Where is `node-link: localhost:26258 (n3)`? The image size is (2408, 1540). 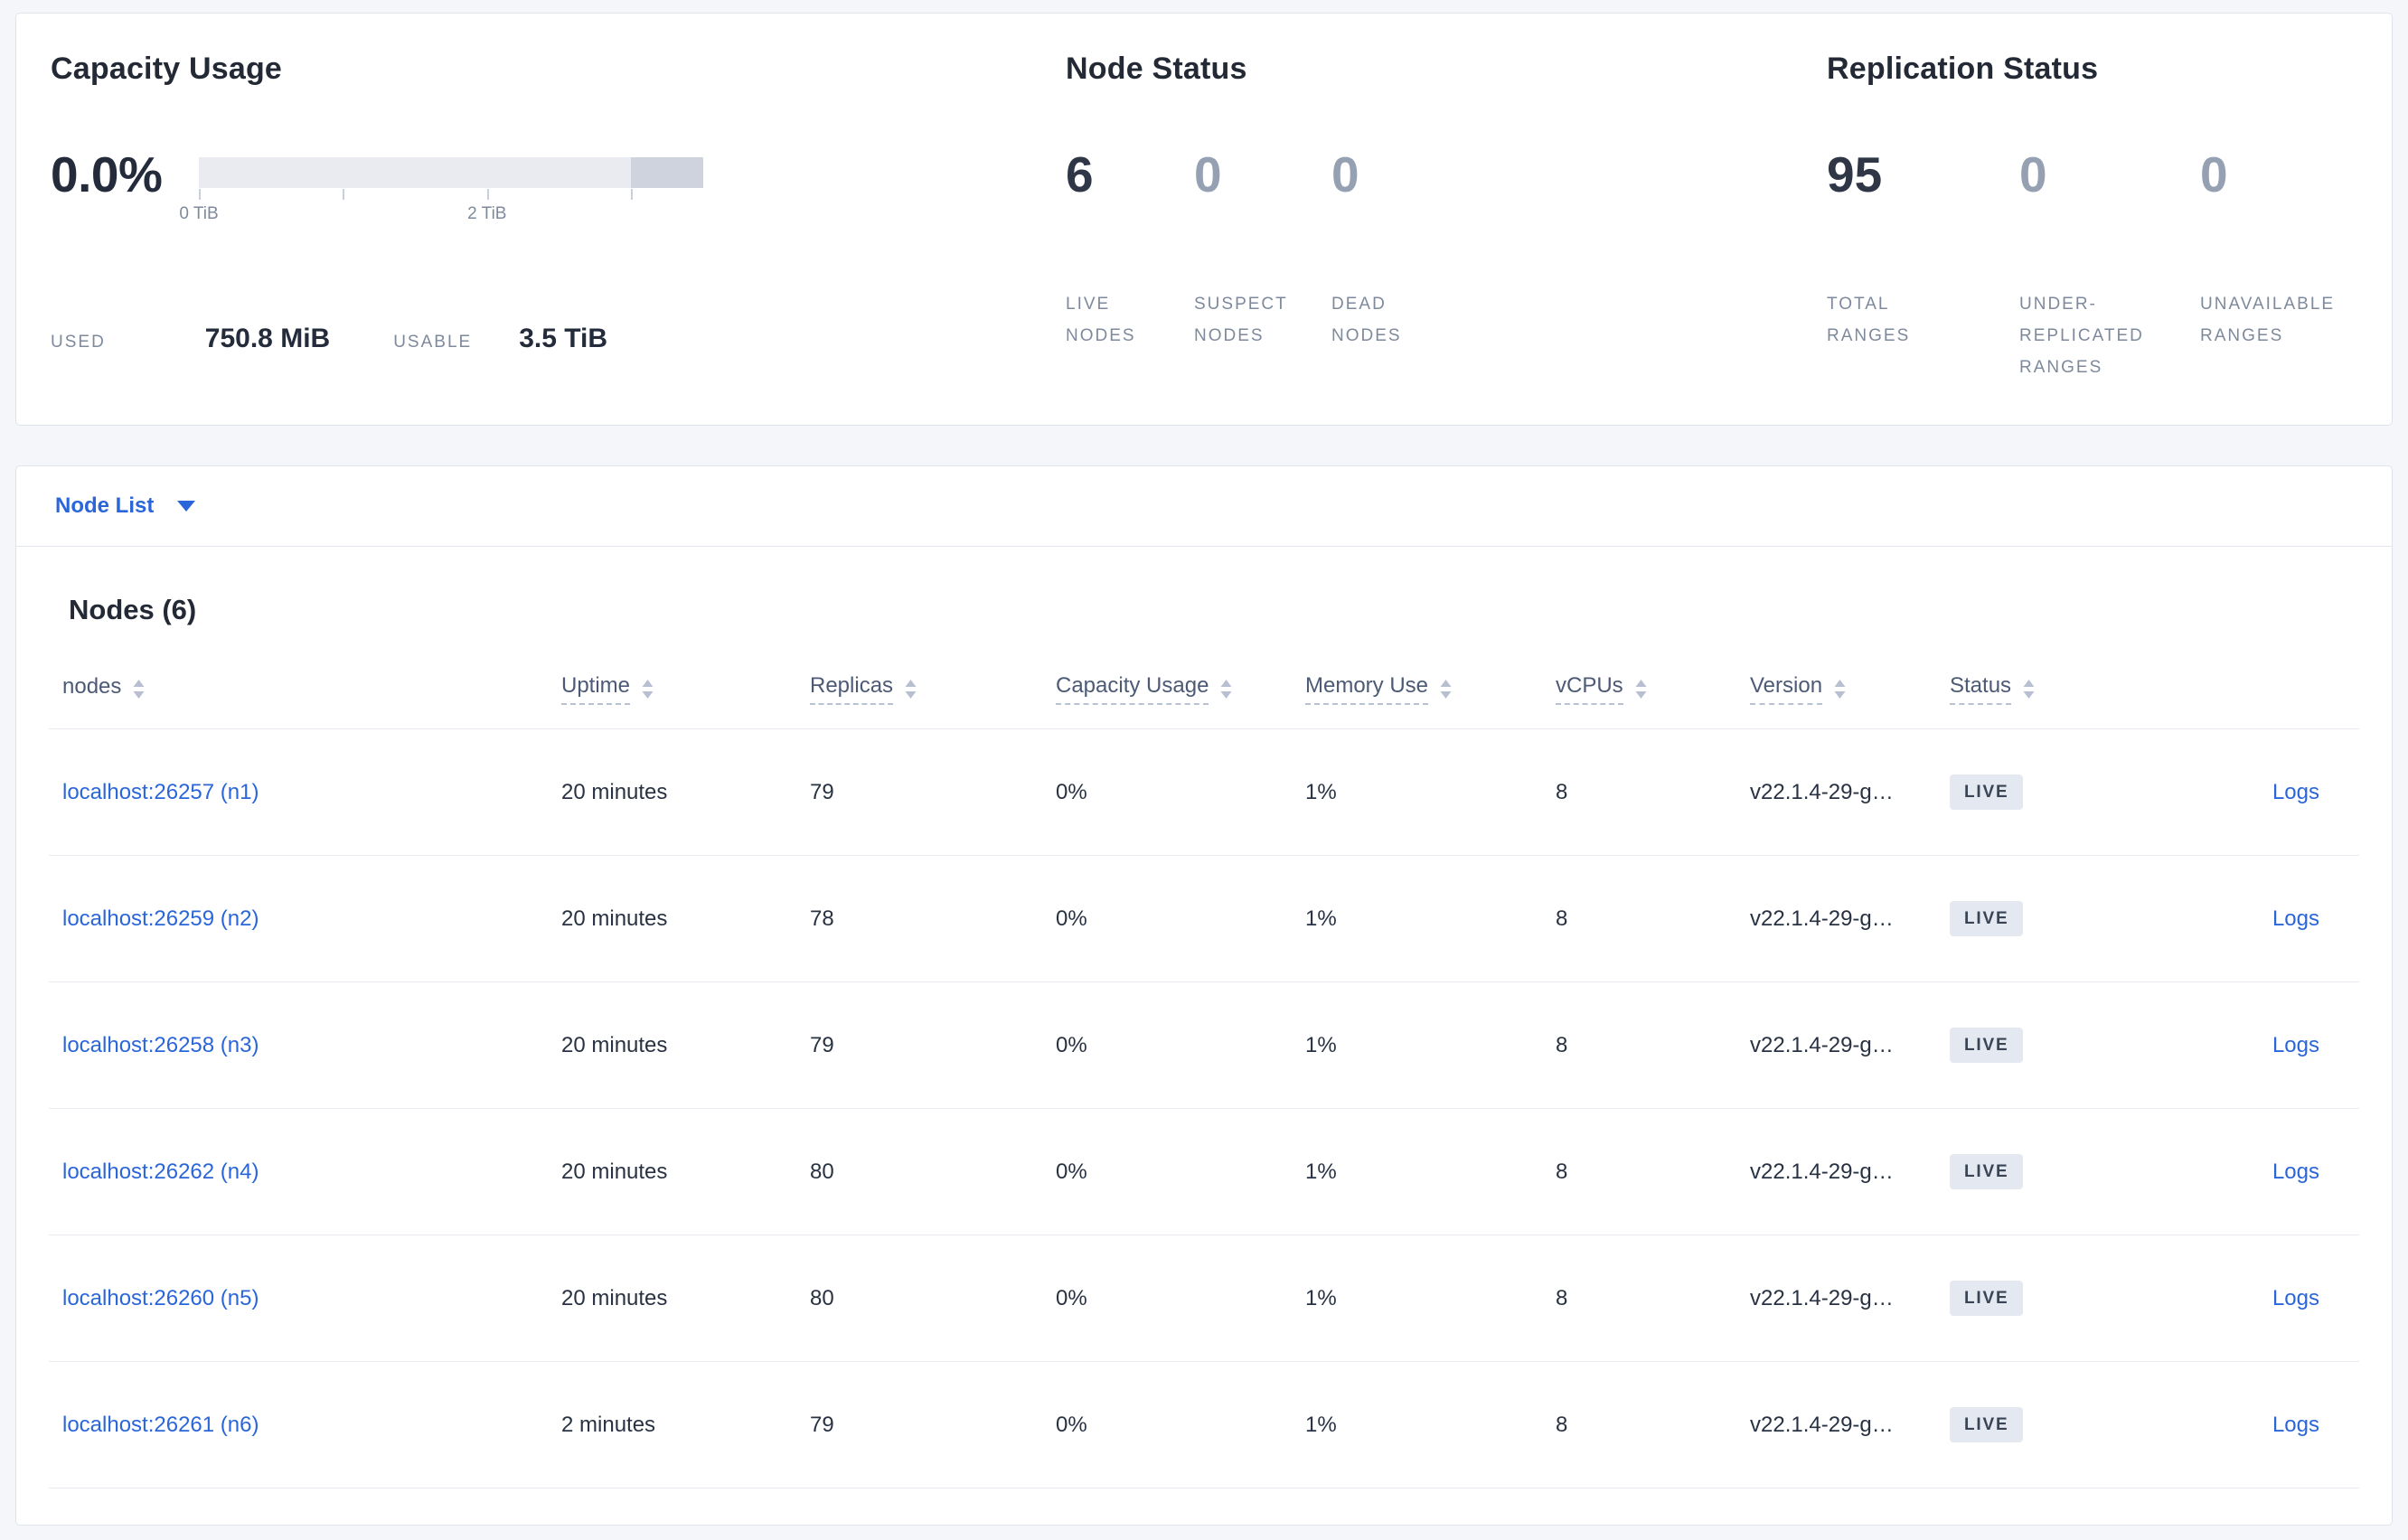
node-link: localhost:26258 (n3) is located at coordinates (160, 1044).